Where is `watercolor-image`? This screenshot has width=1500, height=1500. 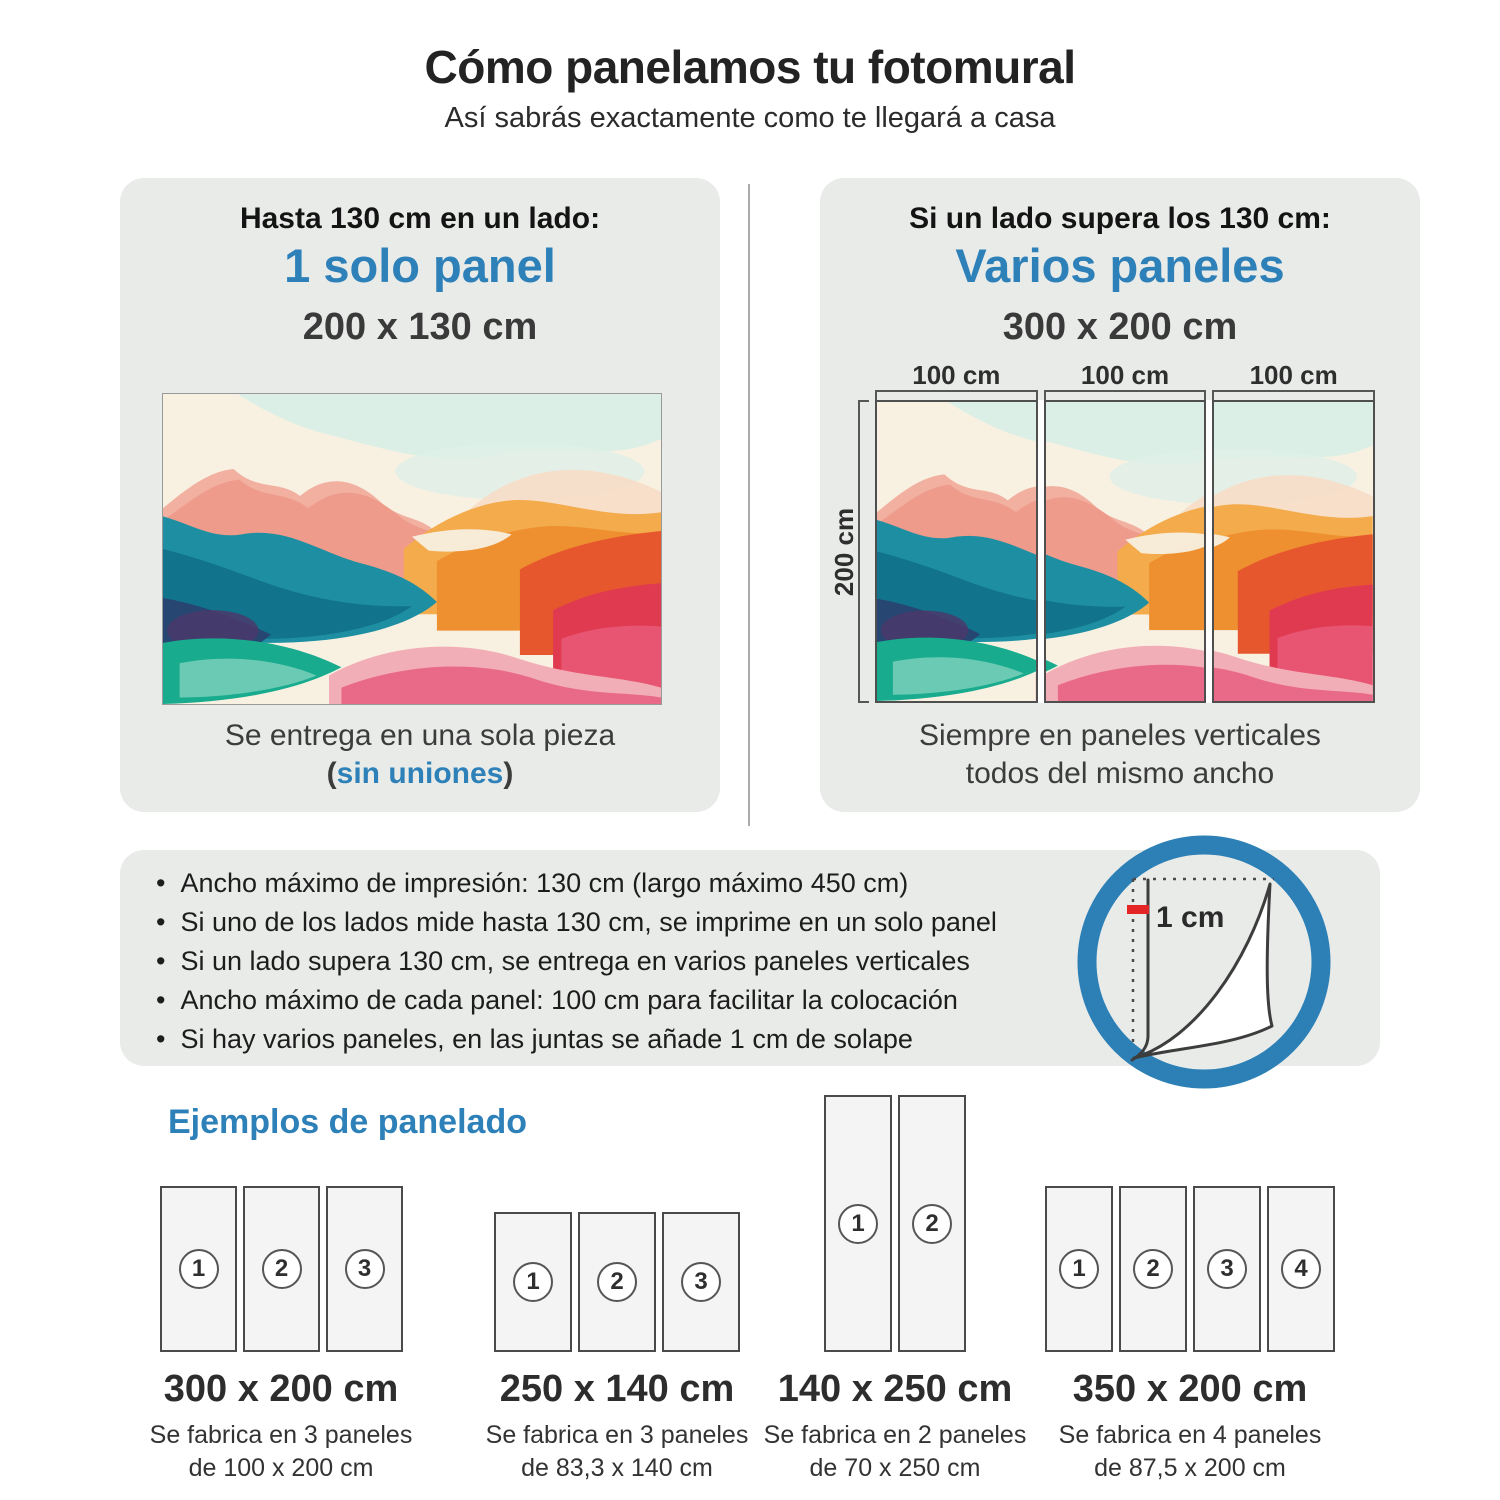 watercolor-image is located at coordinates (412, 549).